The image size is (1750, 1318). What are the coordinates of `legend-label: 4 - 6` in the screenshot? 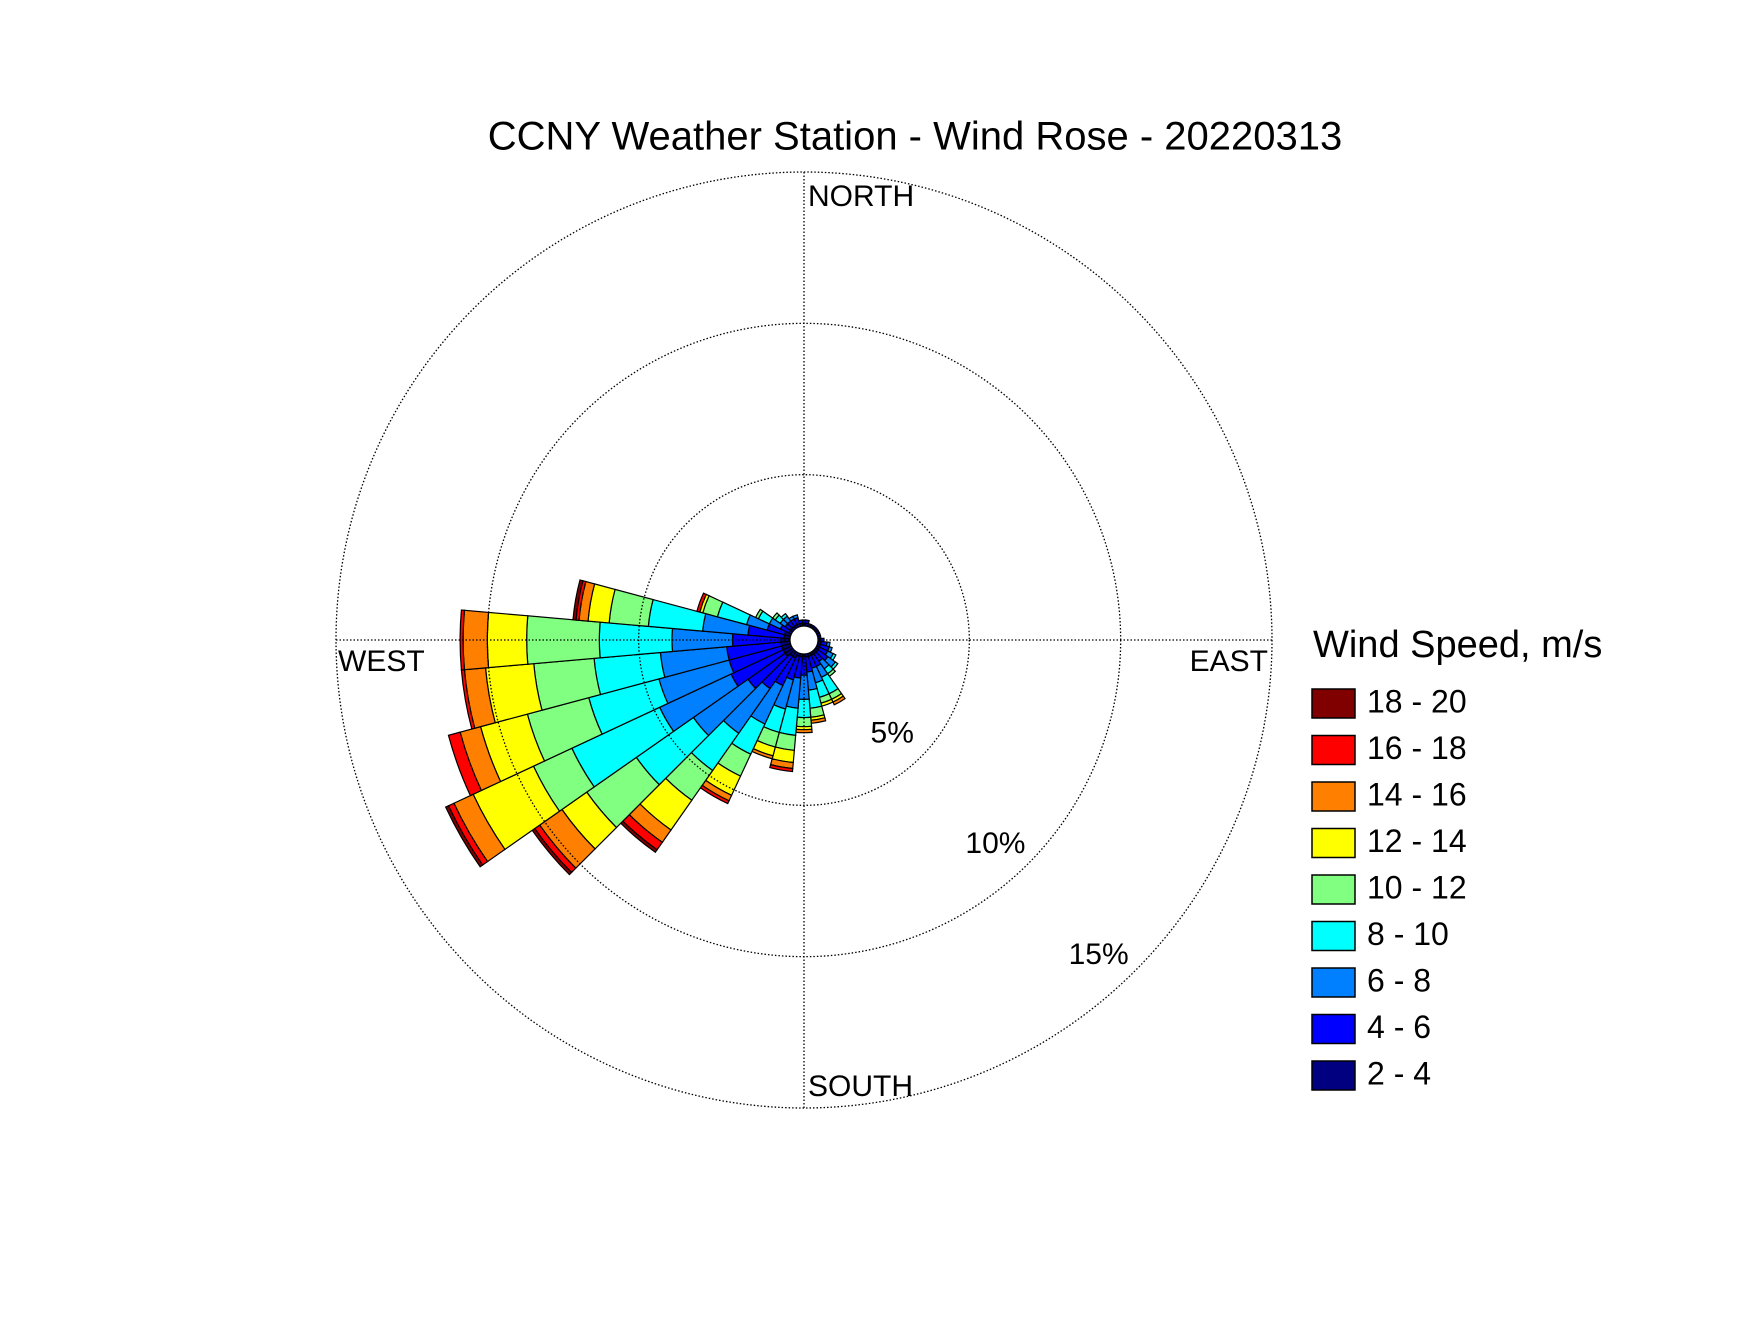 It's located at (1399, 1027).